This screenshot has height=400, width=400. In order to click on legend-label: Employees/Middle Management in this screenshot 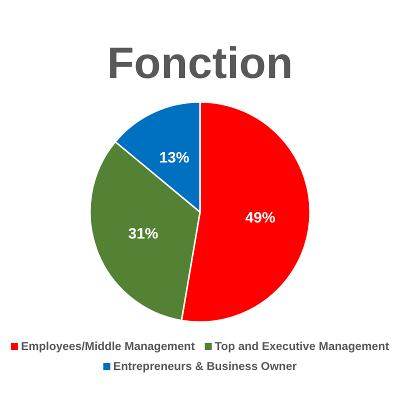, I will do `click(107, 347)`.